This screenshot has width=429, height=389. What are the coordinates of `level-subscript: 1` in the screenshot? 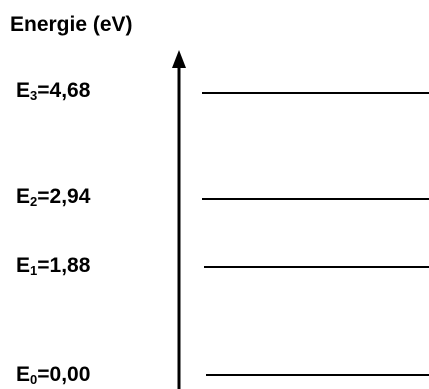 It's located at (34, 270).